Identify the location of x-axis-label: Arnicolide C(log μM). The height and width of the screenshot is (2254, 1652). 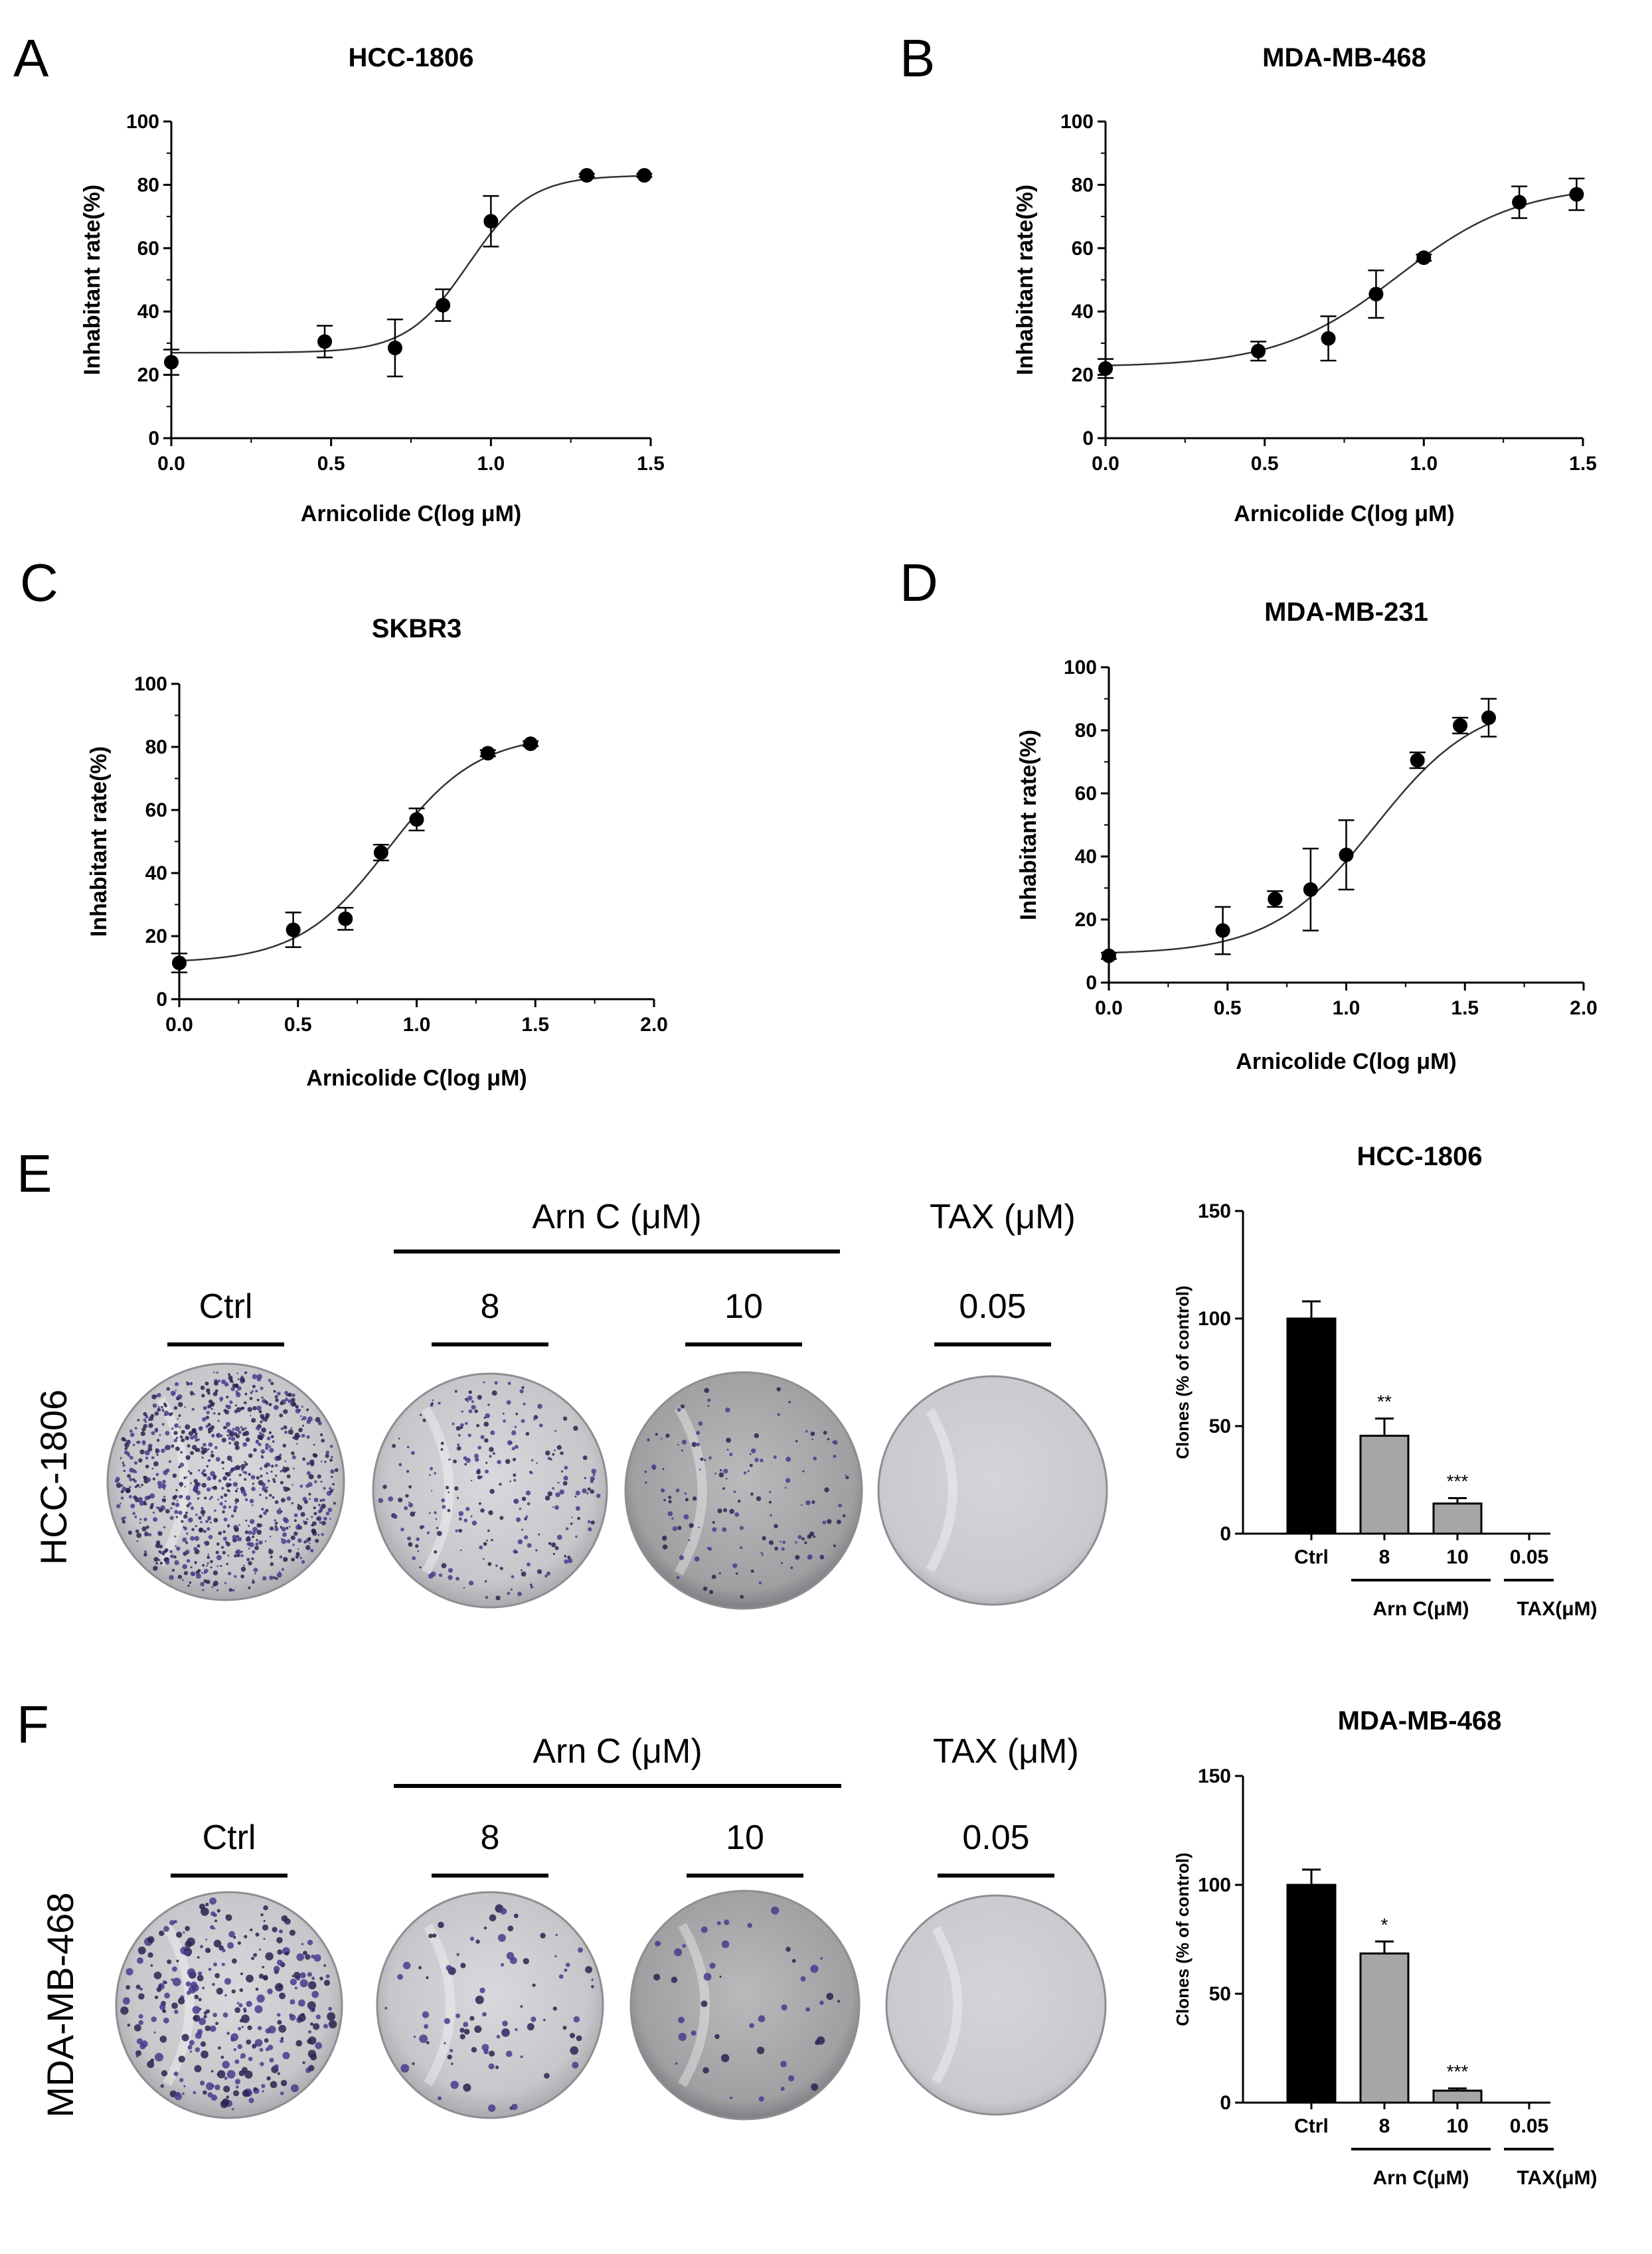
(416, 1078).